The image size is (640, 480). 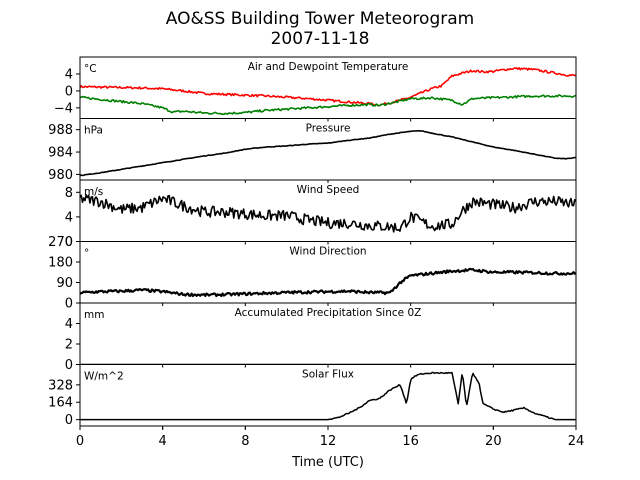 I want to click on x-tick-label: 8, so click(x=245, y=441).